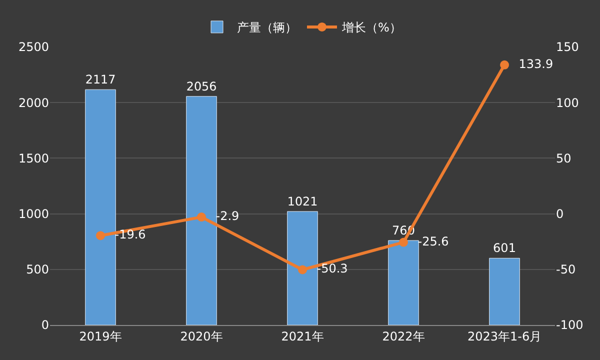 The image size is (600, 360). What do you see at coordinates (37, 269) in the screenshot?
I see `y-tick-label: 500` at bounding box center [37, 269].